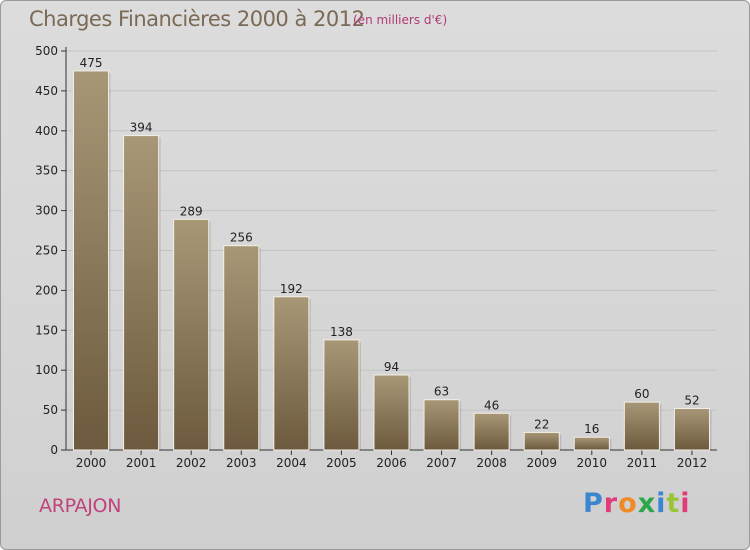  Describe the element at coordinates (441, 463) in the screenshot. I see `x-tick-label: 2007` at that location.